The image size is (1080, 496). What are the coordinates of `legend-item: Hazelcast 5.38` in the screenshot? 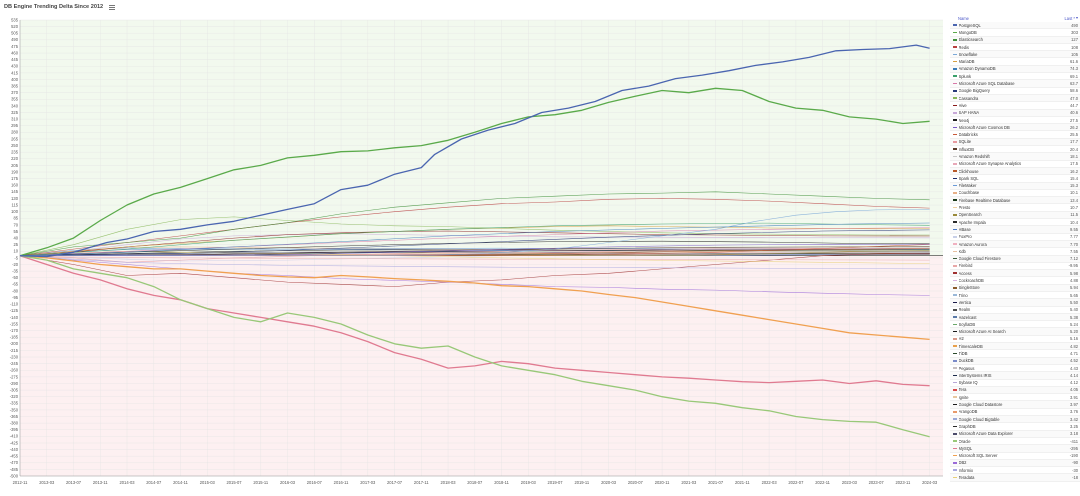 It's located at (1015, 317).